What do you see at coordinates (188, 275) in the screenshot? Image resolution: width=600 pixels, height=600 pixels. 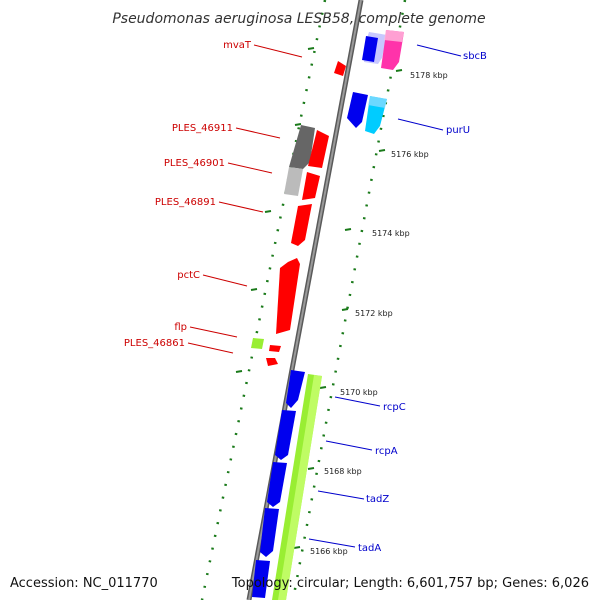 I see `label-pctC: pctC` at bounding box center [188, 275].